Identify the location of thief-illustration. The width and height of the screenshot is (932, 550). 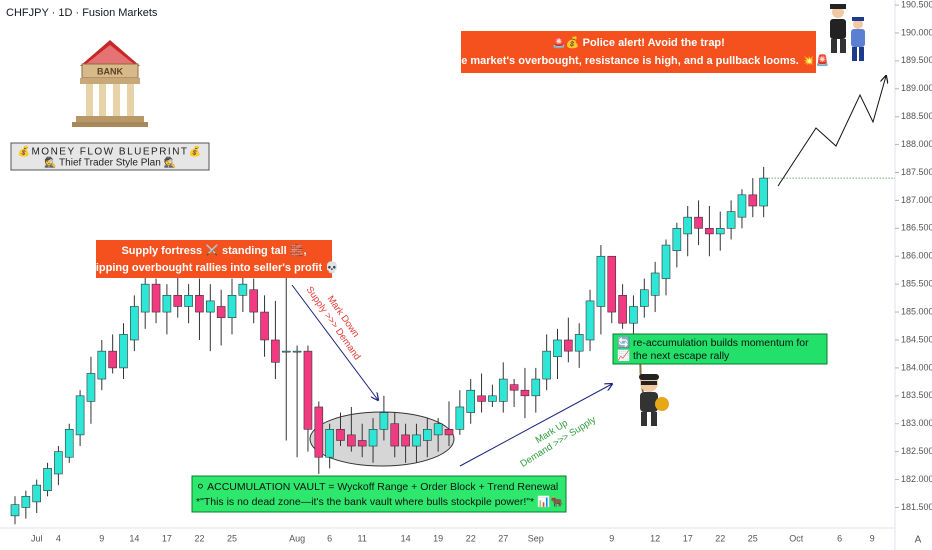
(654, 387).